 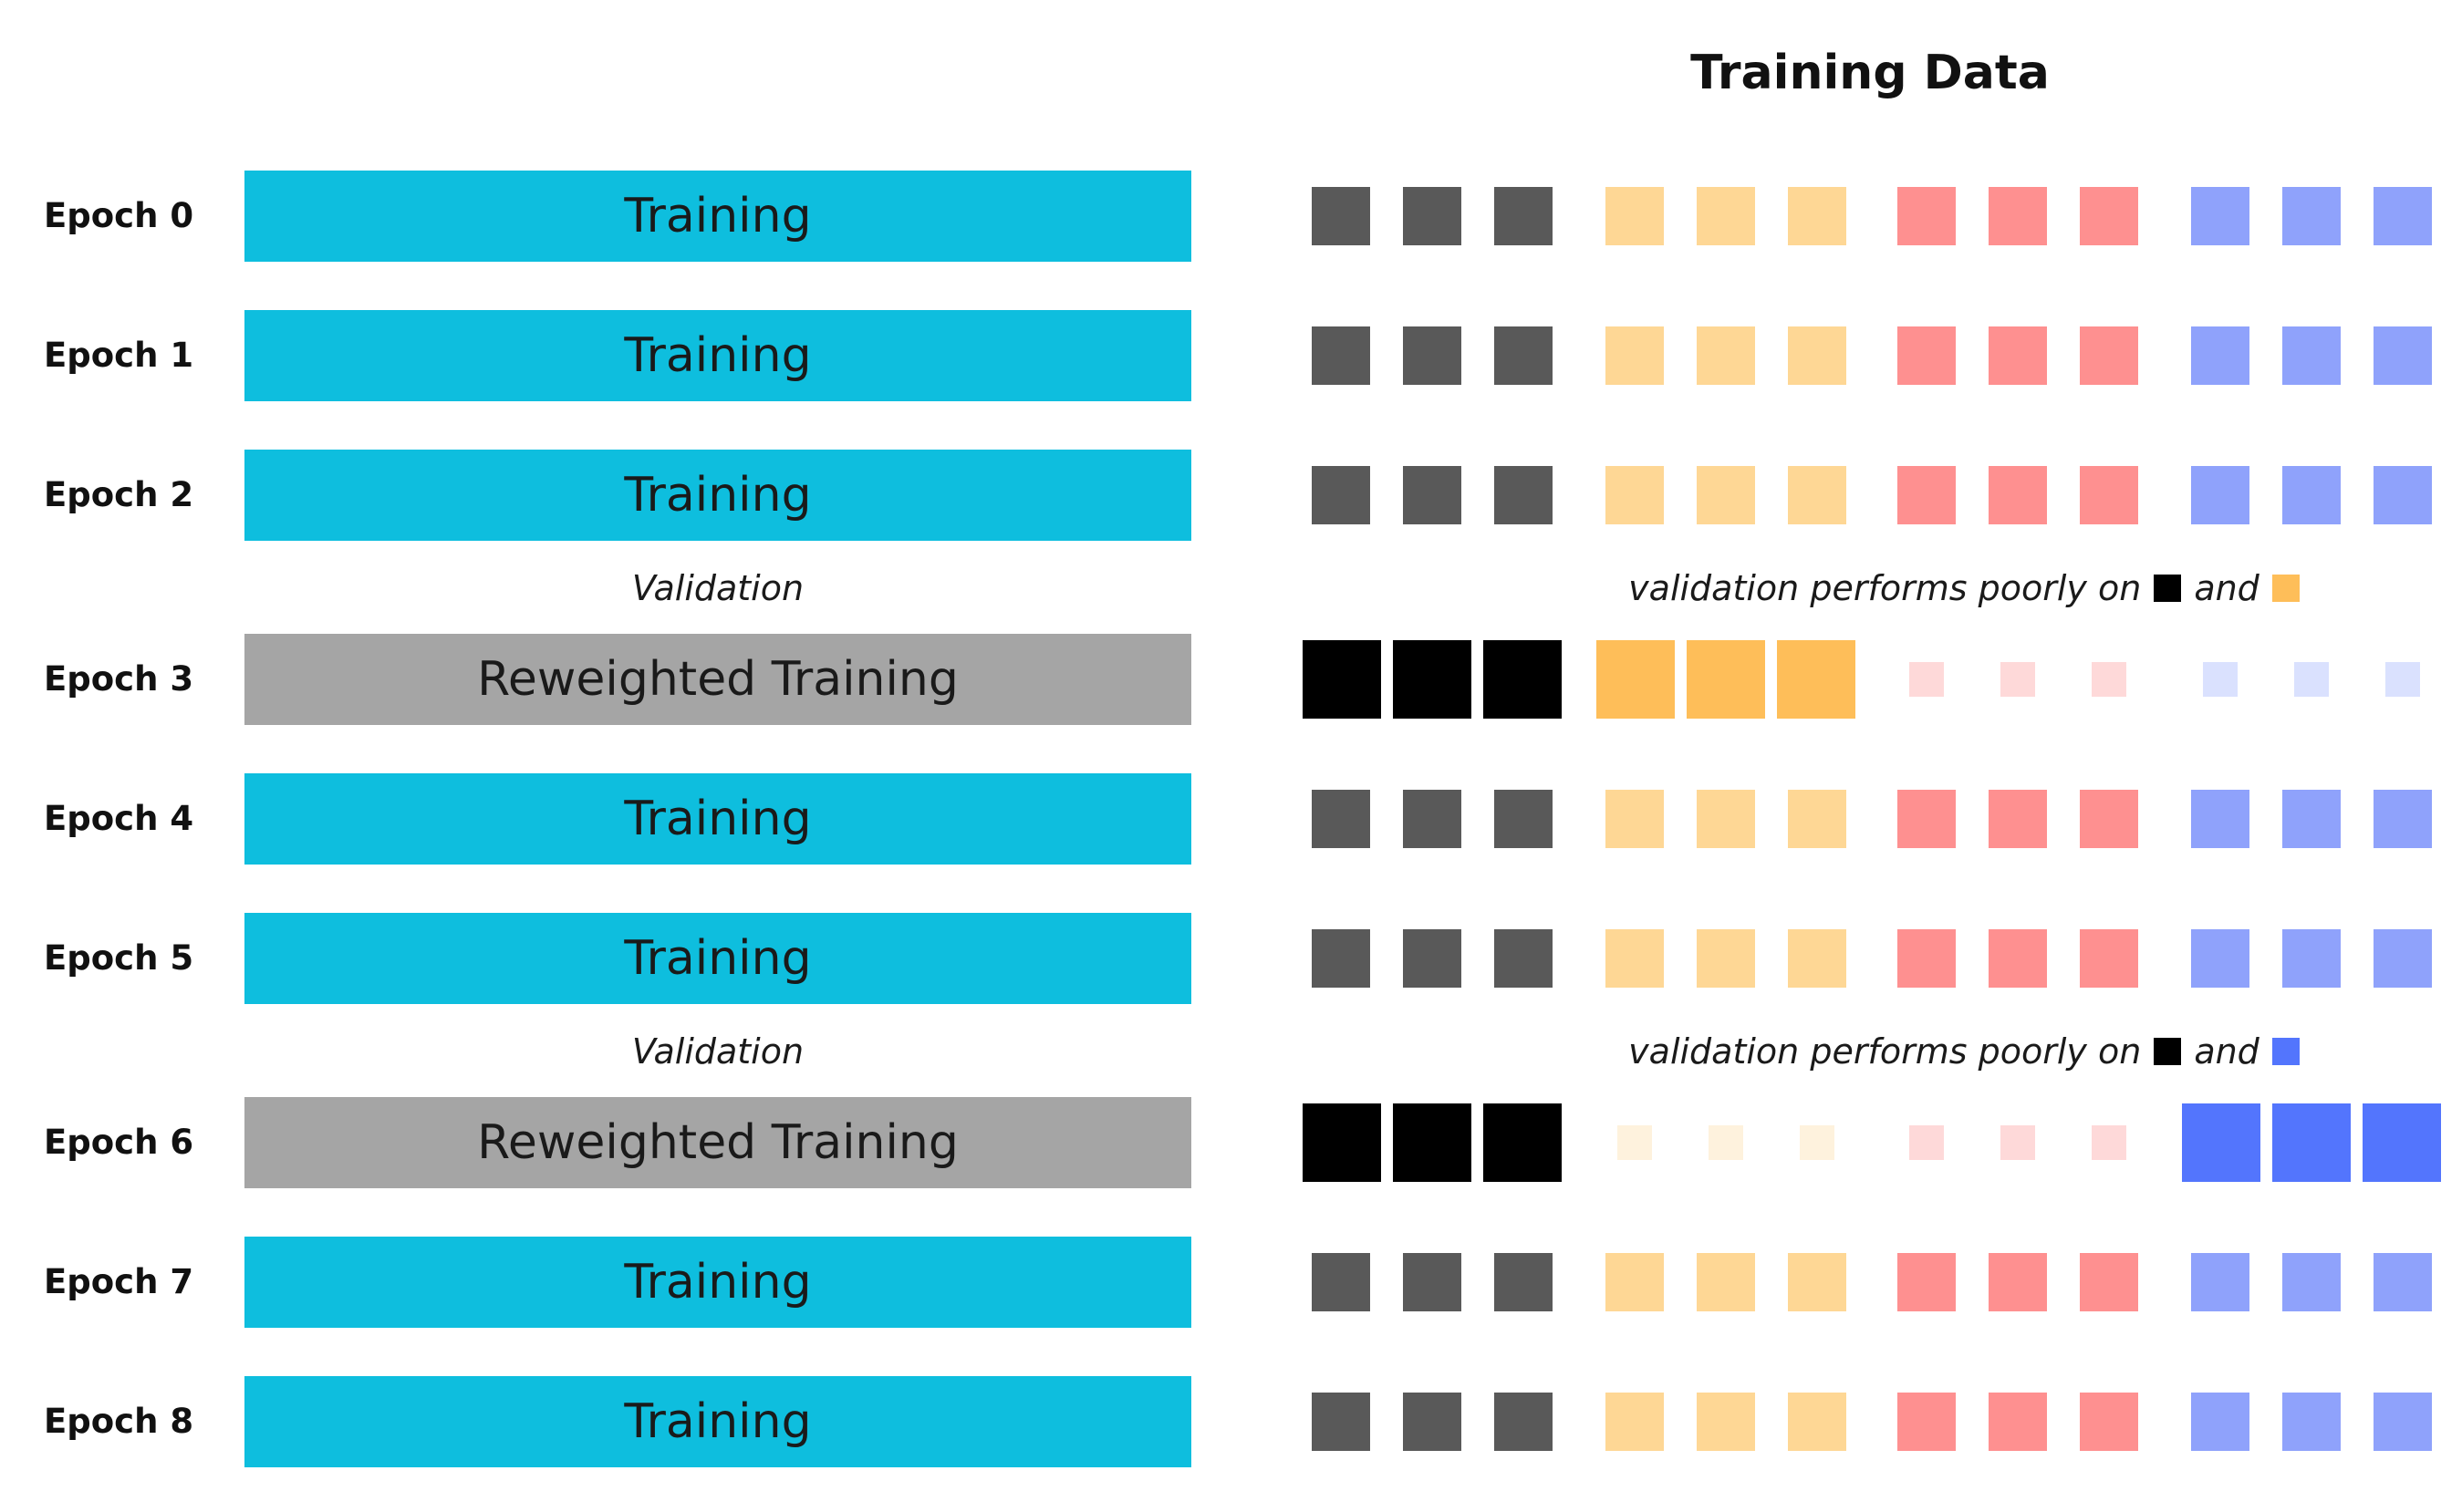 What do you see at coordinates (119, 494) in the screenshot?
I see `epoch-label: Epoch 2` at bounding box center [119, 494].